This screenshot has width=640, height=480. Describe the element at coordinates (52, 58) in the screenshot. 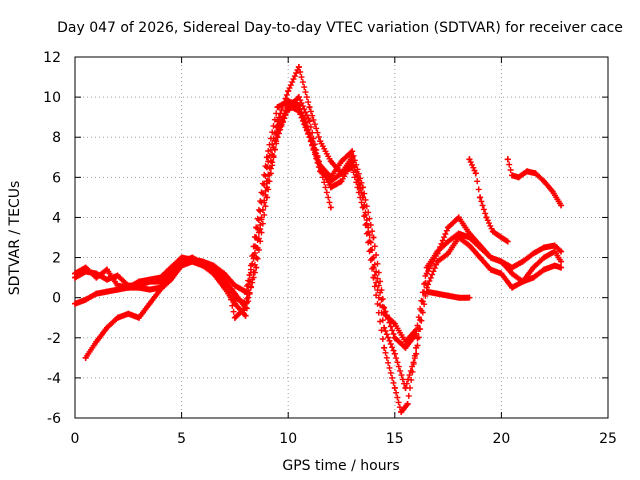

I see `y-tick-label: 12` at that location.